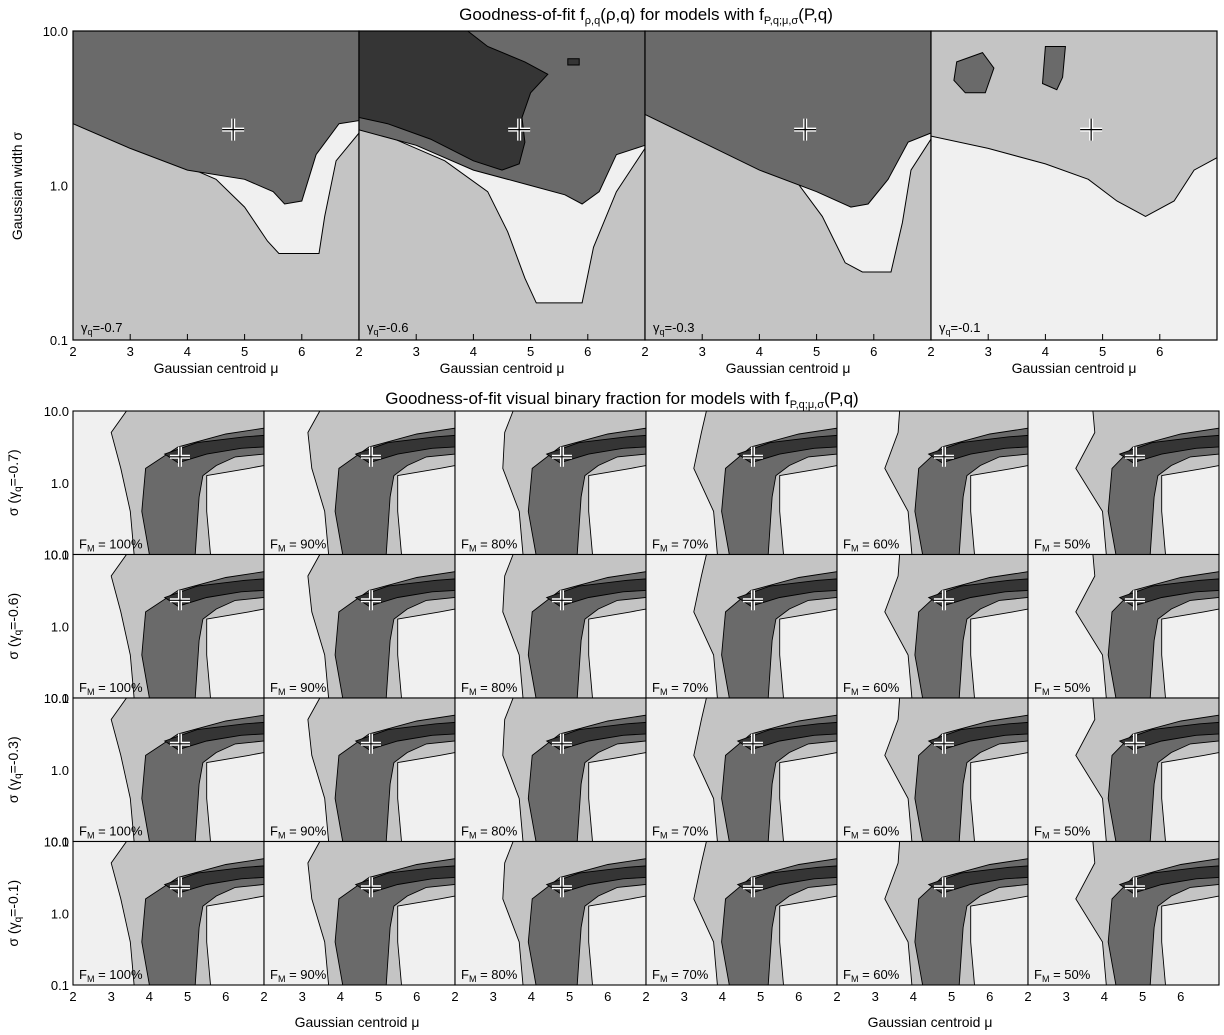  I want to click on panel-label: γq=-0.3, so click(674, 328).